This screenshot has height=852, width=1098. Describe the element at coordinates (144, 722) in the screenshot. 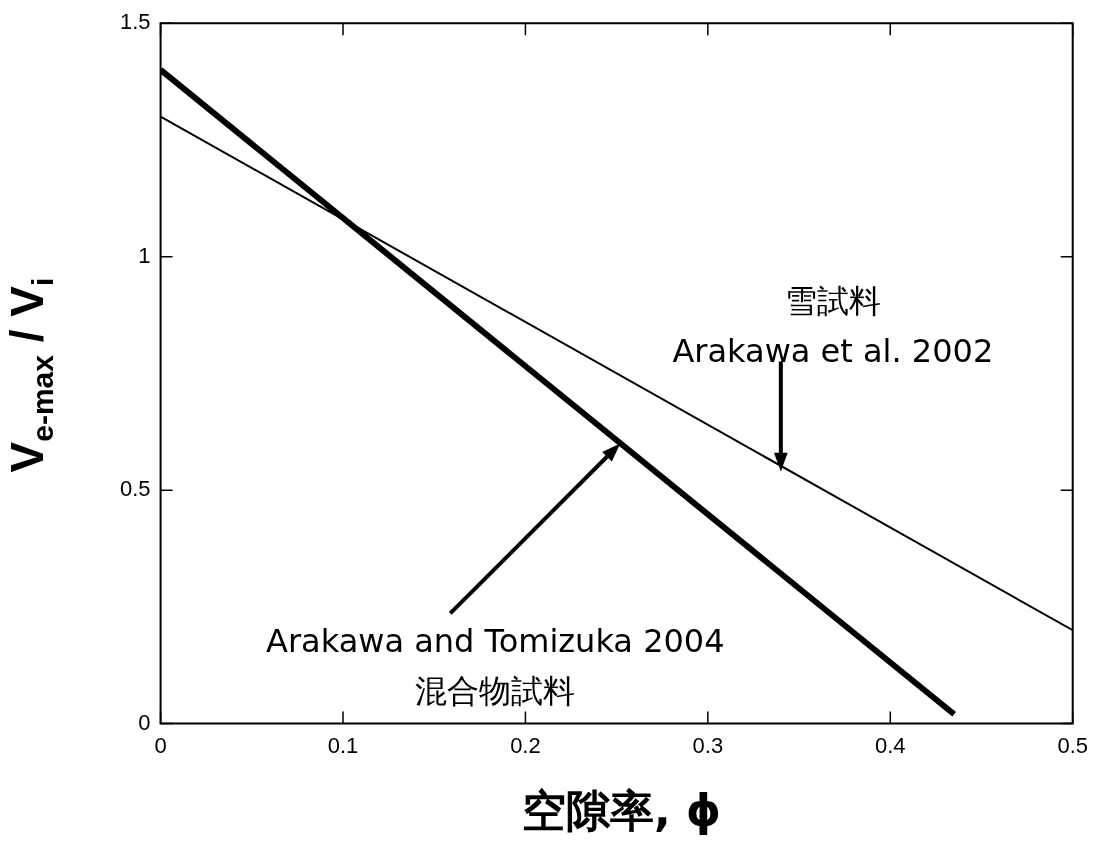

I see `y-tick-label: 0` at that location.